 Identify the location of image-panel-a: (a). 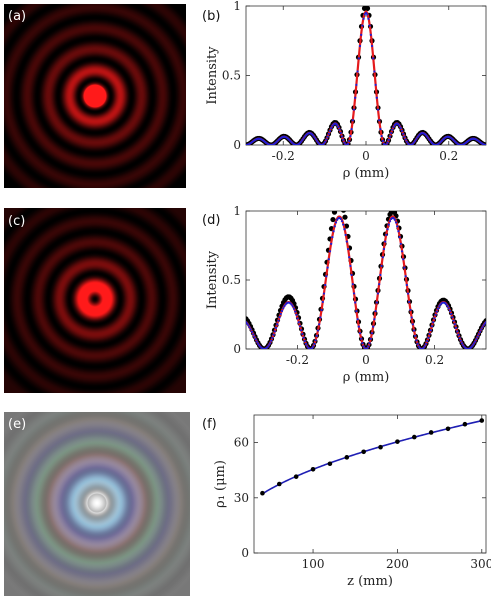
(95, 96).